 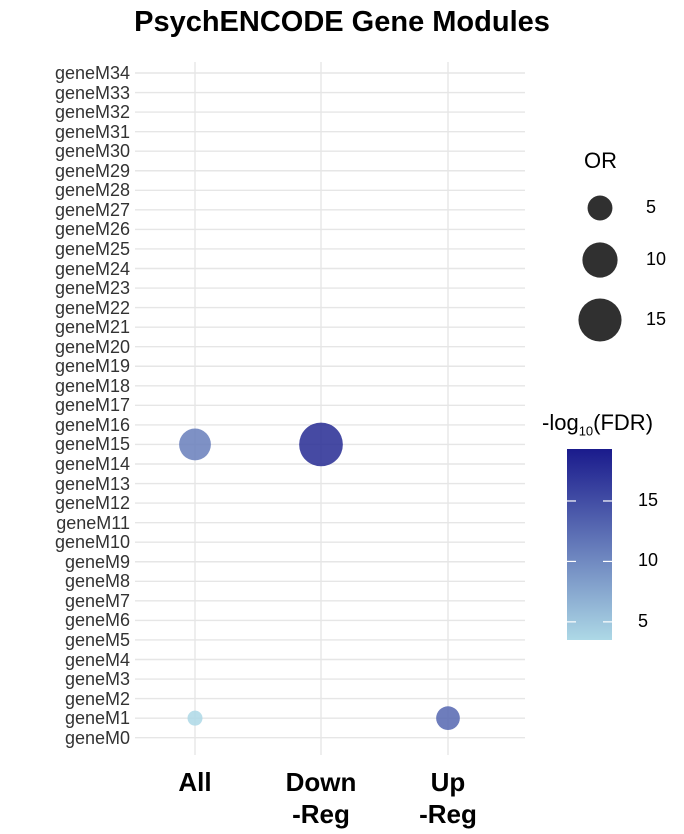 What do you see at coordinates (92, 92) in the screenshot?
I see `y-tick-label: geneM33` at bounding box center [92, 92].